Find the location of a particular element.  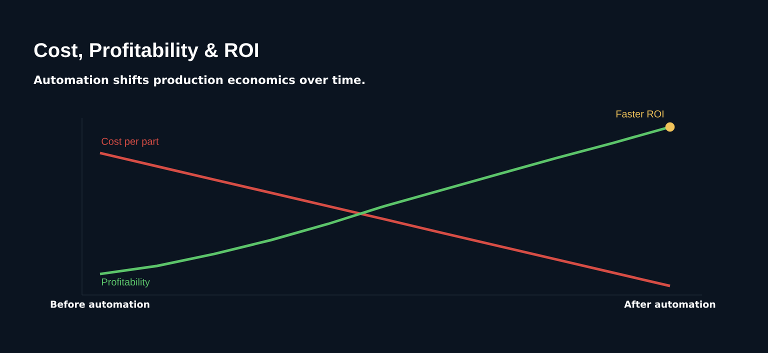

x-tick-label: After automation is located at coordinates (670, 304).